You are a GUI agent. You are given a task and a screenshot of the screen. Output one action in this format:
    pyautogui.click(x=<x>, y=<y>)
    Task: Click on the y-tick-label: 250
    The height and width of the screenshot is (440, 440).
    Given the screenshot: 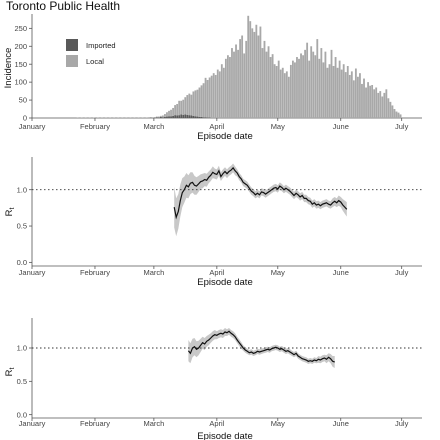 What is the action you would take?
    pyautogui.click(x=20, y=28)
    